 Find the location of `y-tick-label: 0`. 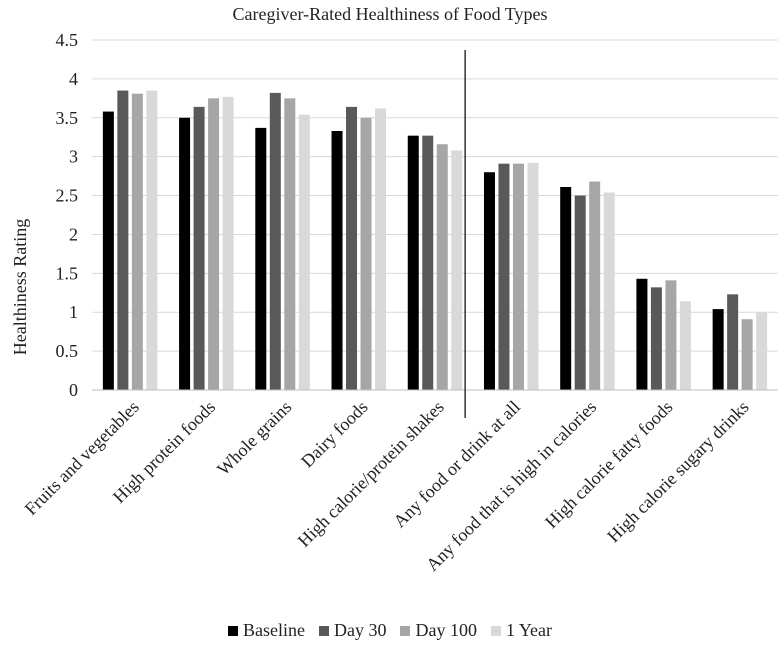

y-tick-label: 0 is located at coordinates (73, 390).